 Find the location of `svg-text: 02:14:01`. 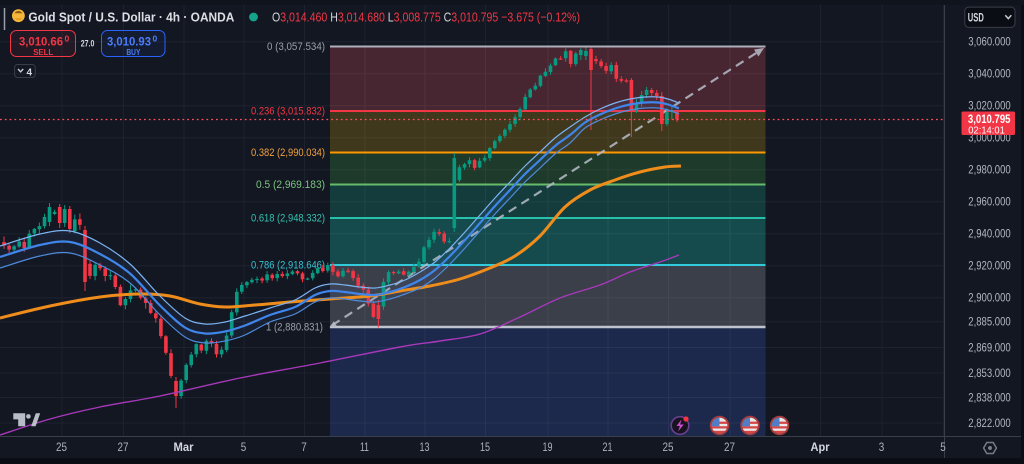

svg-text: 02:14:01 is located at coordinates (986, 130).